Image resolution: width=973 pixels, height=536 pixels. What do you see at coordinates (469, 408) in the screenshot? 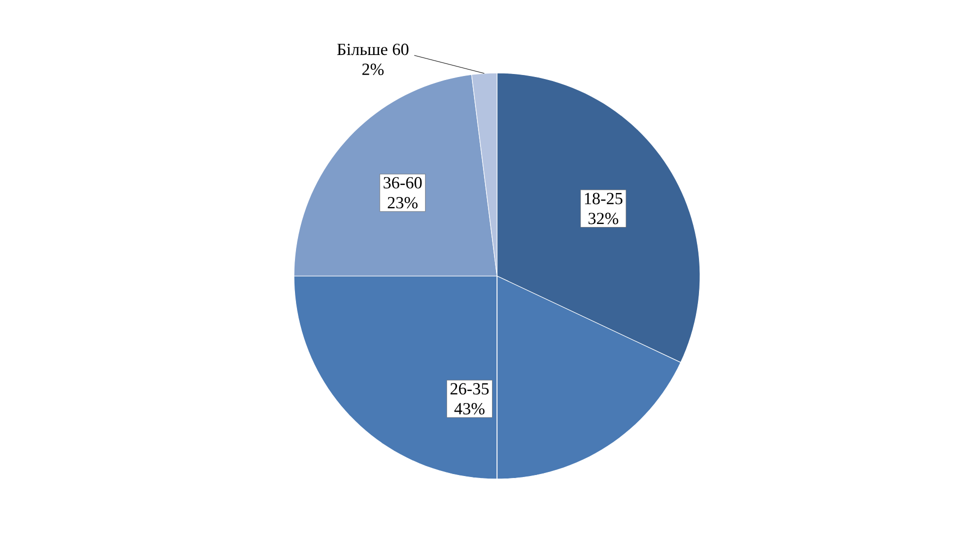
I see `data-label: 43%` at bounding box center [469, 408].